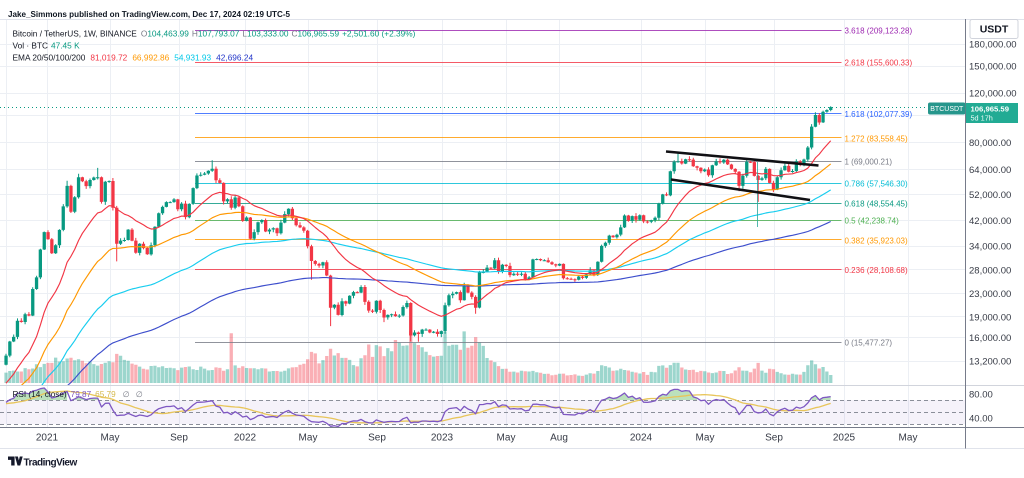 The width and height of the screenshot is (1024, 478). Describe the element at coordinates (994, 30) in the screenshot. I see `svg-text: USDT` at that location.